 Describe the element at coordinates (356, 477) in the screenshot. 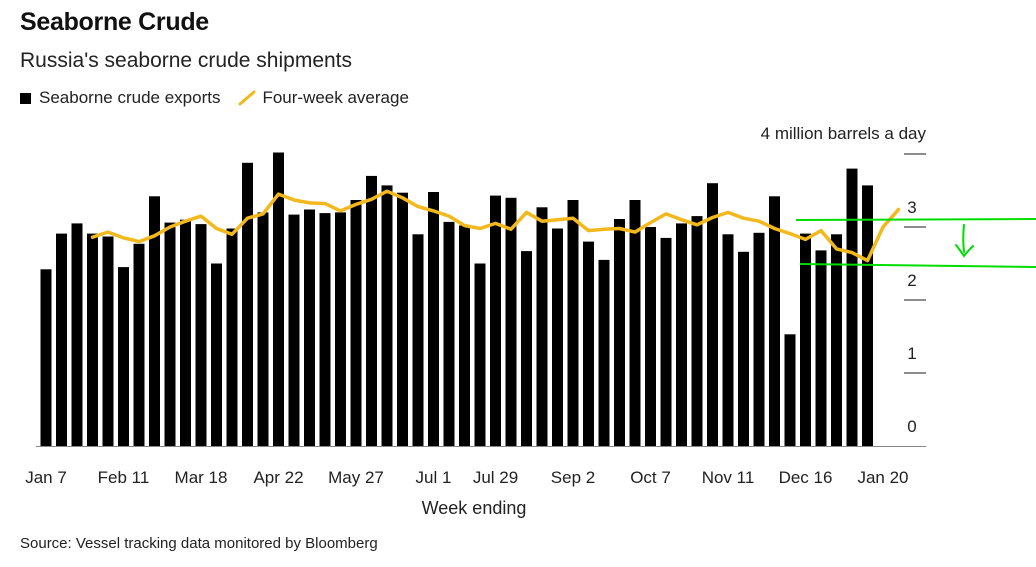

I see `x-tick-label: May 27` at that location.